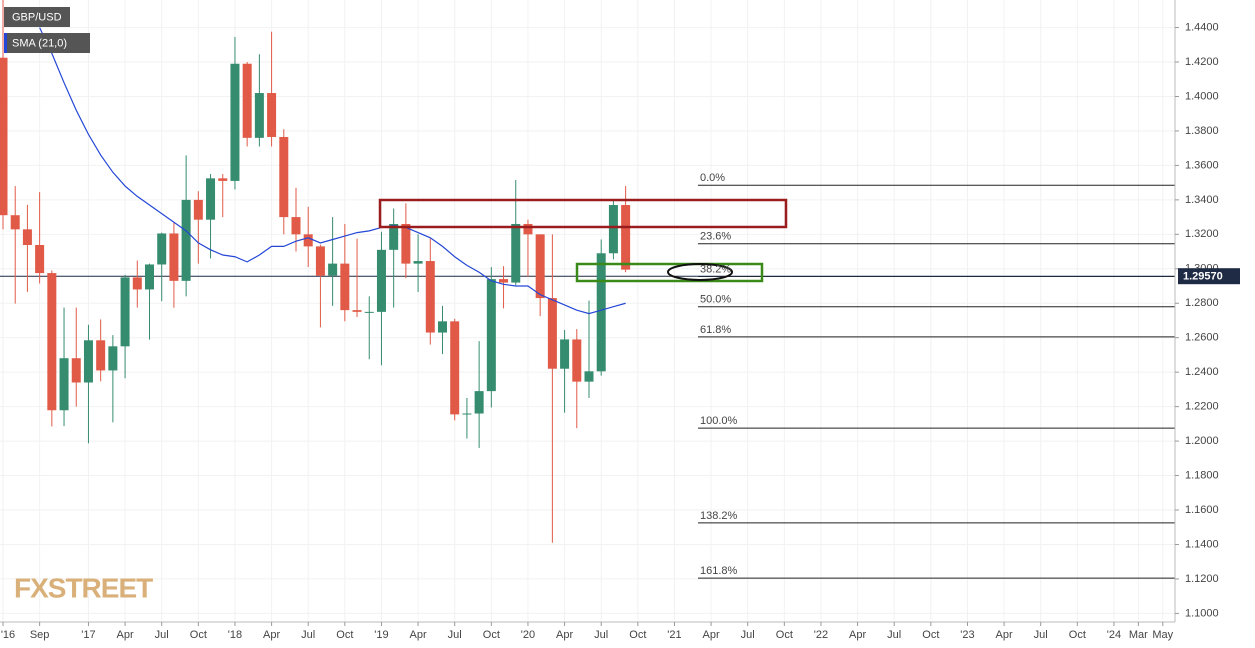  Describe the element at coordinates (88, 635) in the screenshot. I see `x-tick-label: '17` at that location.